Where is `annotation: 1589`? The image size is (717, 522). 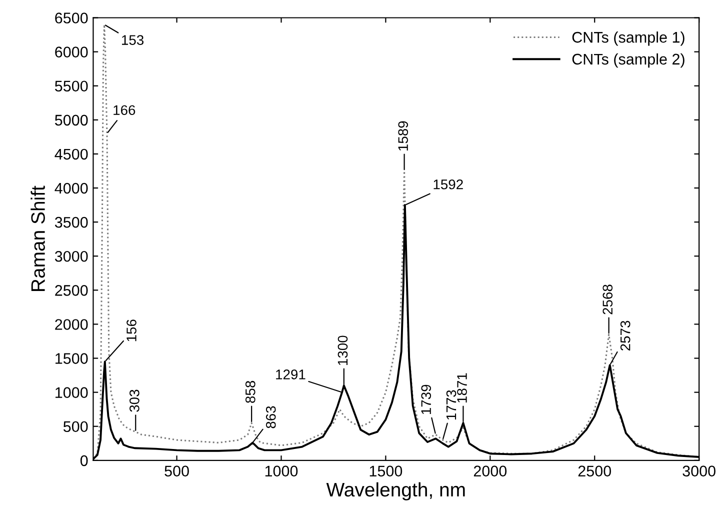
annotation: 1589 is located at coordinates (403, 135).